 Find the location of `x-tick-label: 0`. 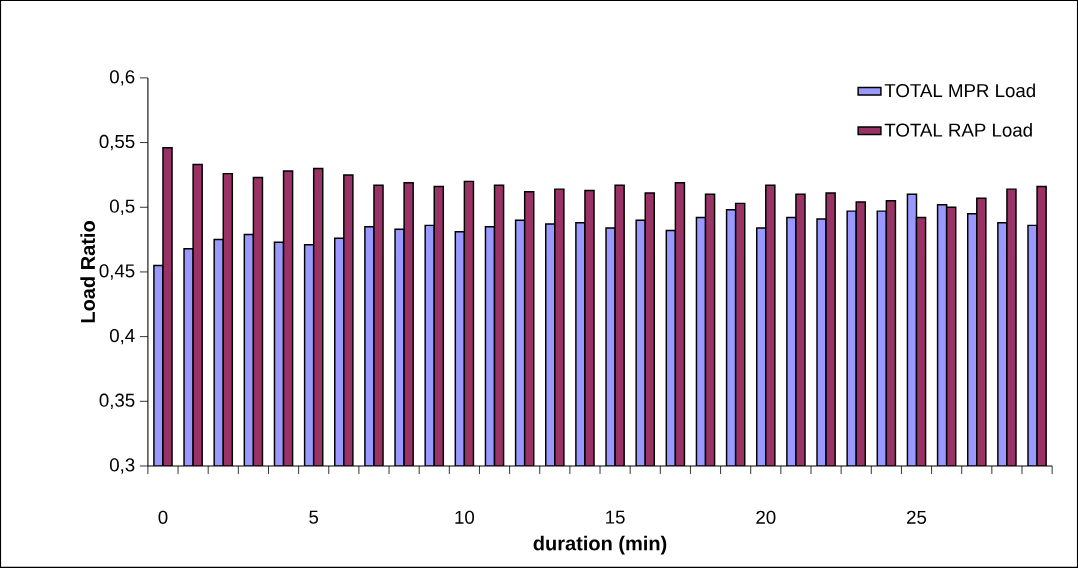

x-tick-label: 0 is located at coordinates (163, 517).